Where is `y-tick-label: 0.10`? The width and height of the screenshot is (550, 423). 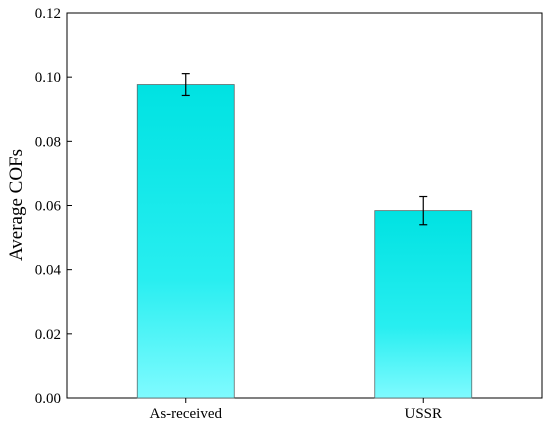
y-tick-label: 0.10 is located at coordinates (48, 78).